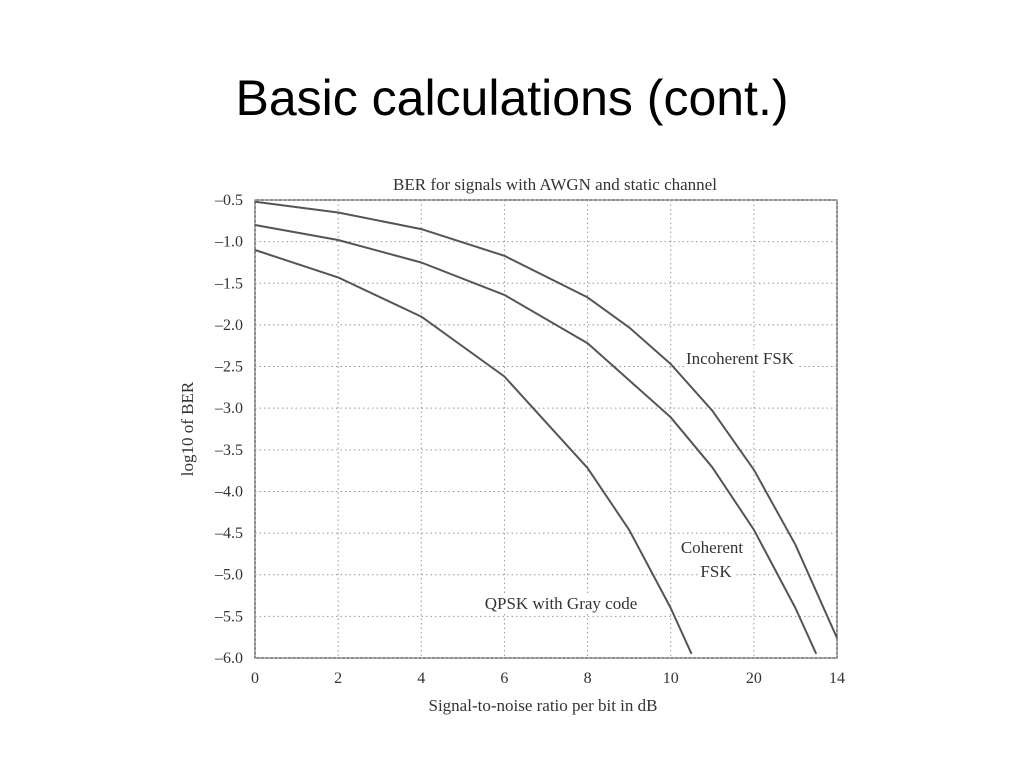  I want to click on x-tick-label: 2, so click(338, 678).